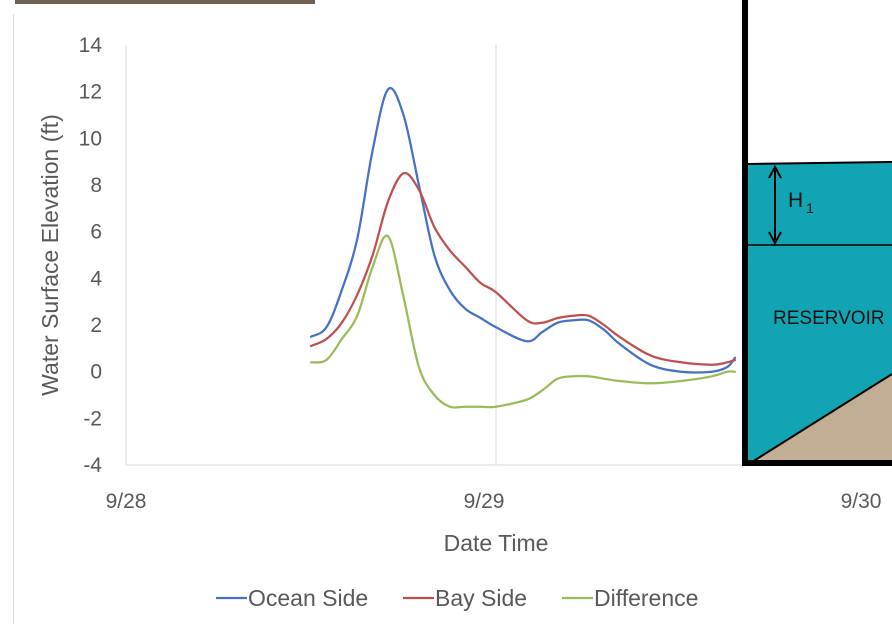 This screenshot has height=624, width=892. Describe the element at coordinates (90, 138) in the screenshot. I see `y-tick-label: 10` at that location.